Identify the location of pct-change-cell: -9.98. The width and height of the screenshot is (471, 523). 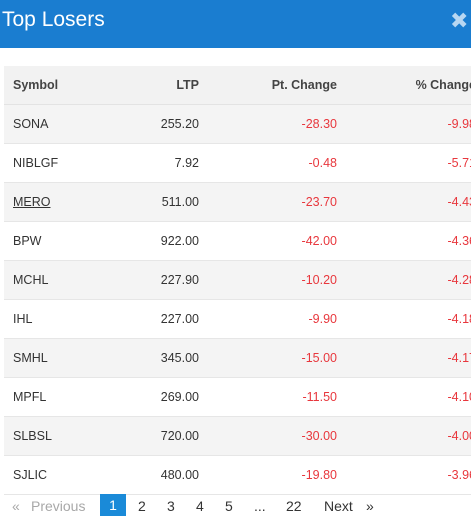
(404, 124).